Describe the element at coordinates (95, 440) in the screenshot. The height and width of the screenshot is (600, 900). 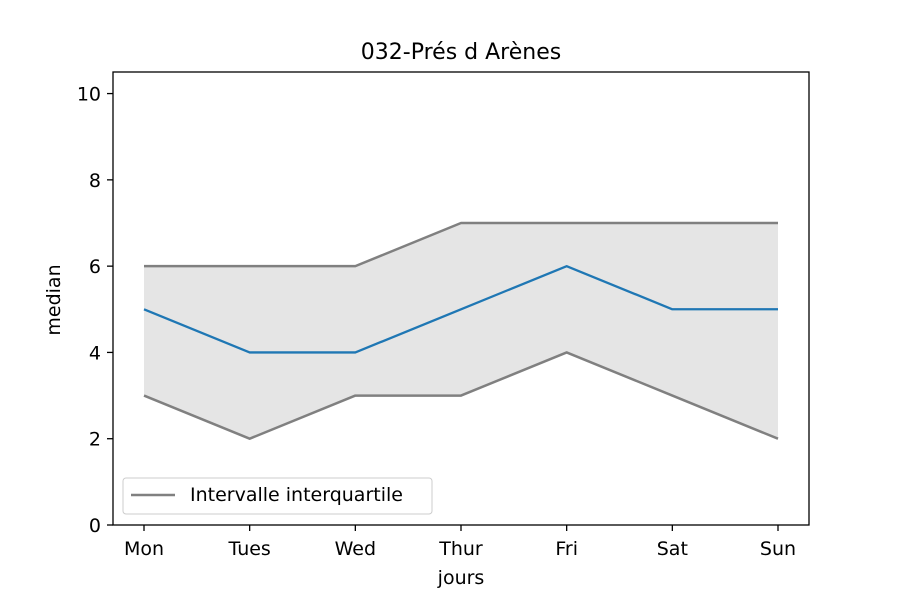
I see `y-tick-label-2: 2` at that location.